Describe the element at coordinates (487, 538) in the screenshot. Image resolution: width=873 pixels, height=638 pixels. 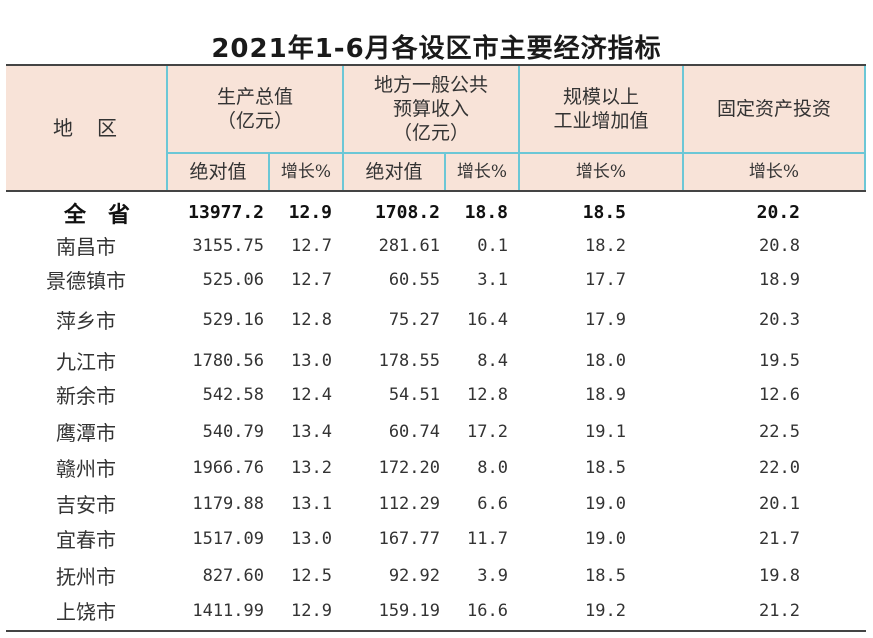
I see `cell-budget-g: 11.7` at that location.